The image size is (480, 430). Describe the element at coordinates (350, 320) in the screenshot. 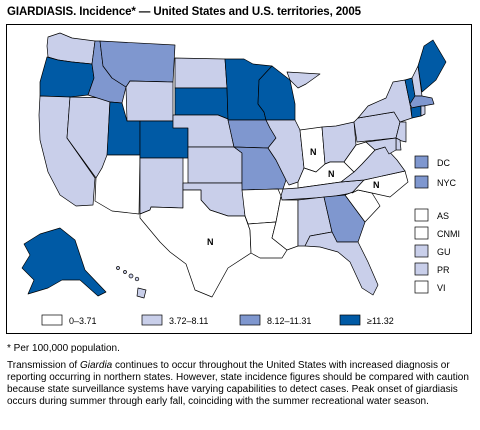

I see `legend-swatch-c3` at that location.